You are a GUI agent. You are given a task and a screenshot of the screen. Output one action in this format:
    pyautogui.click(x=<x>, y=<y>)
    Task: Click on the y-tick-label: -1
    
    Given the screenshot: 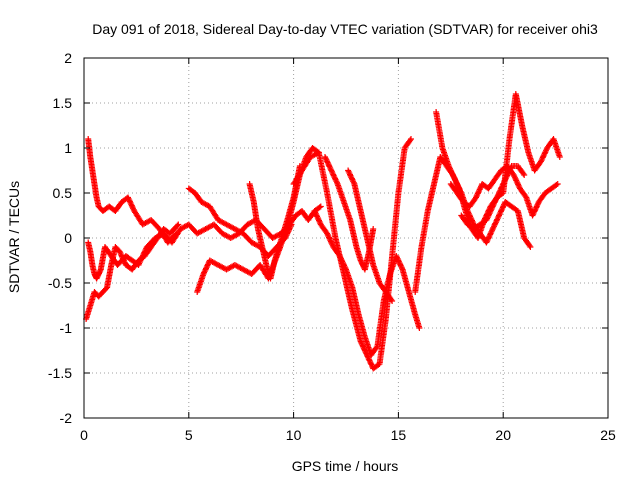 What is the action you would take?
    pyautogui.click(x=66, y=328)
    